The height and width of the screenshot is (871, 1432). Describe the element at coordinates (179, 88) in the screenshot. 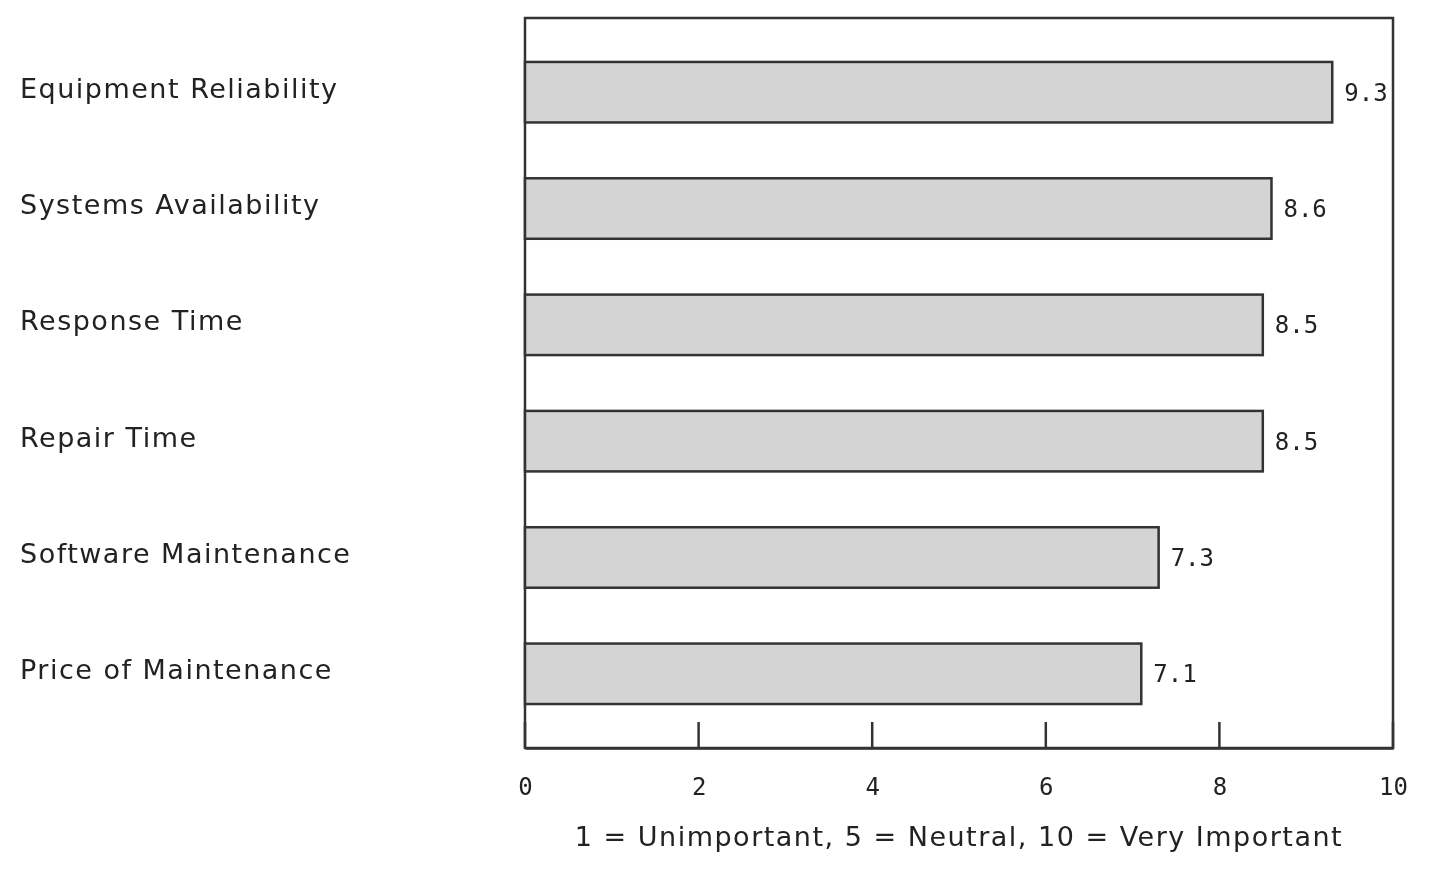

I see `y-tick-label: Equipment Reliability` at that location.